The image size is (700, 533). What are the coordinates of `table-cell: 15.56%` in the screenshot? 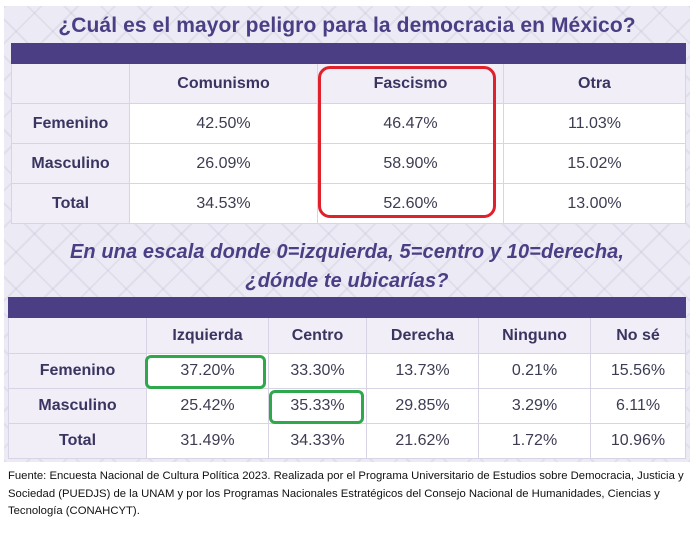 It's located at (638, 371).